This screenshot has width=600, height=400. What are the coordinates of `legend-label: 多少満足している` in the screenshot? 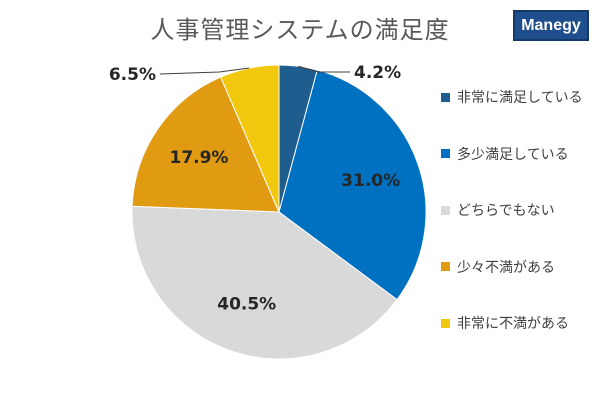 It's located at (513, 154).